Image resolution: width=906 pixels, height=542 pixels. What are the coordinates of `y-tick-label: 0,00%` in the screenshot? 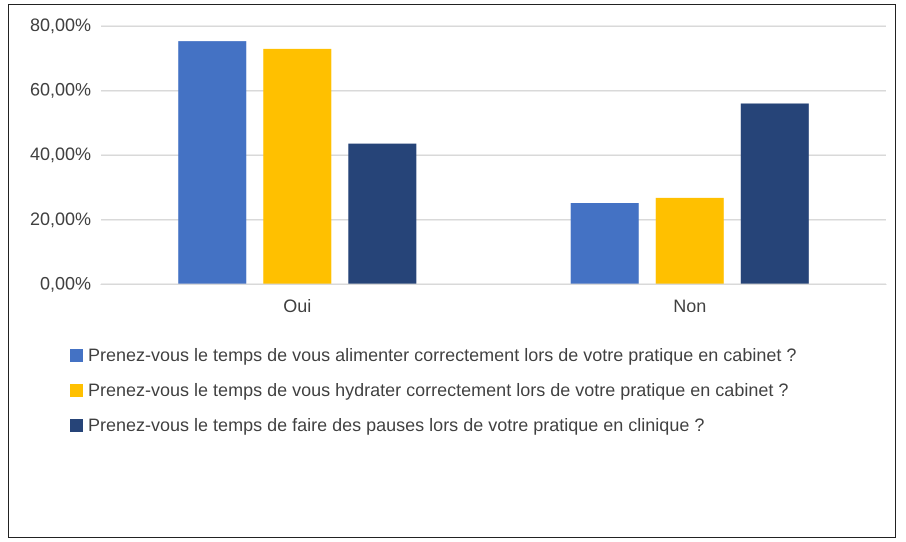 It's located at (66, 283).